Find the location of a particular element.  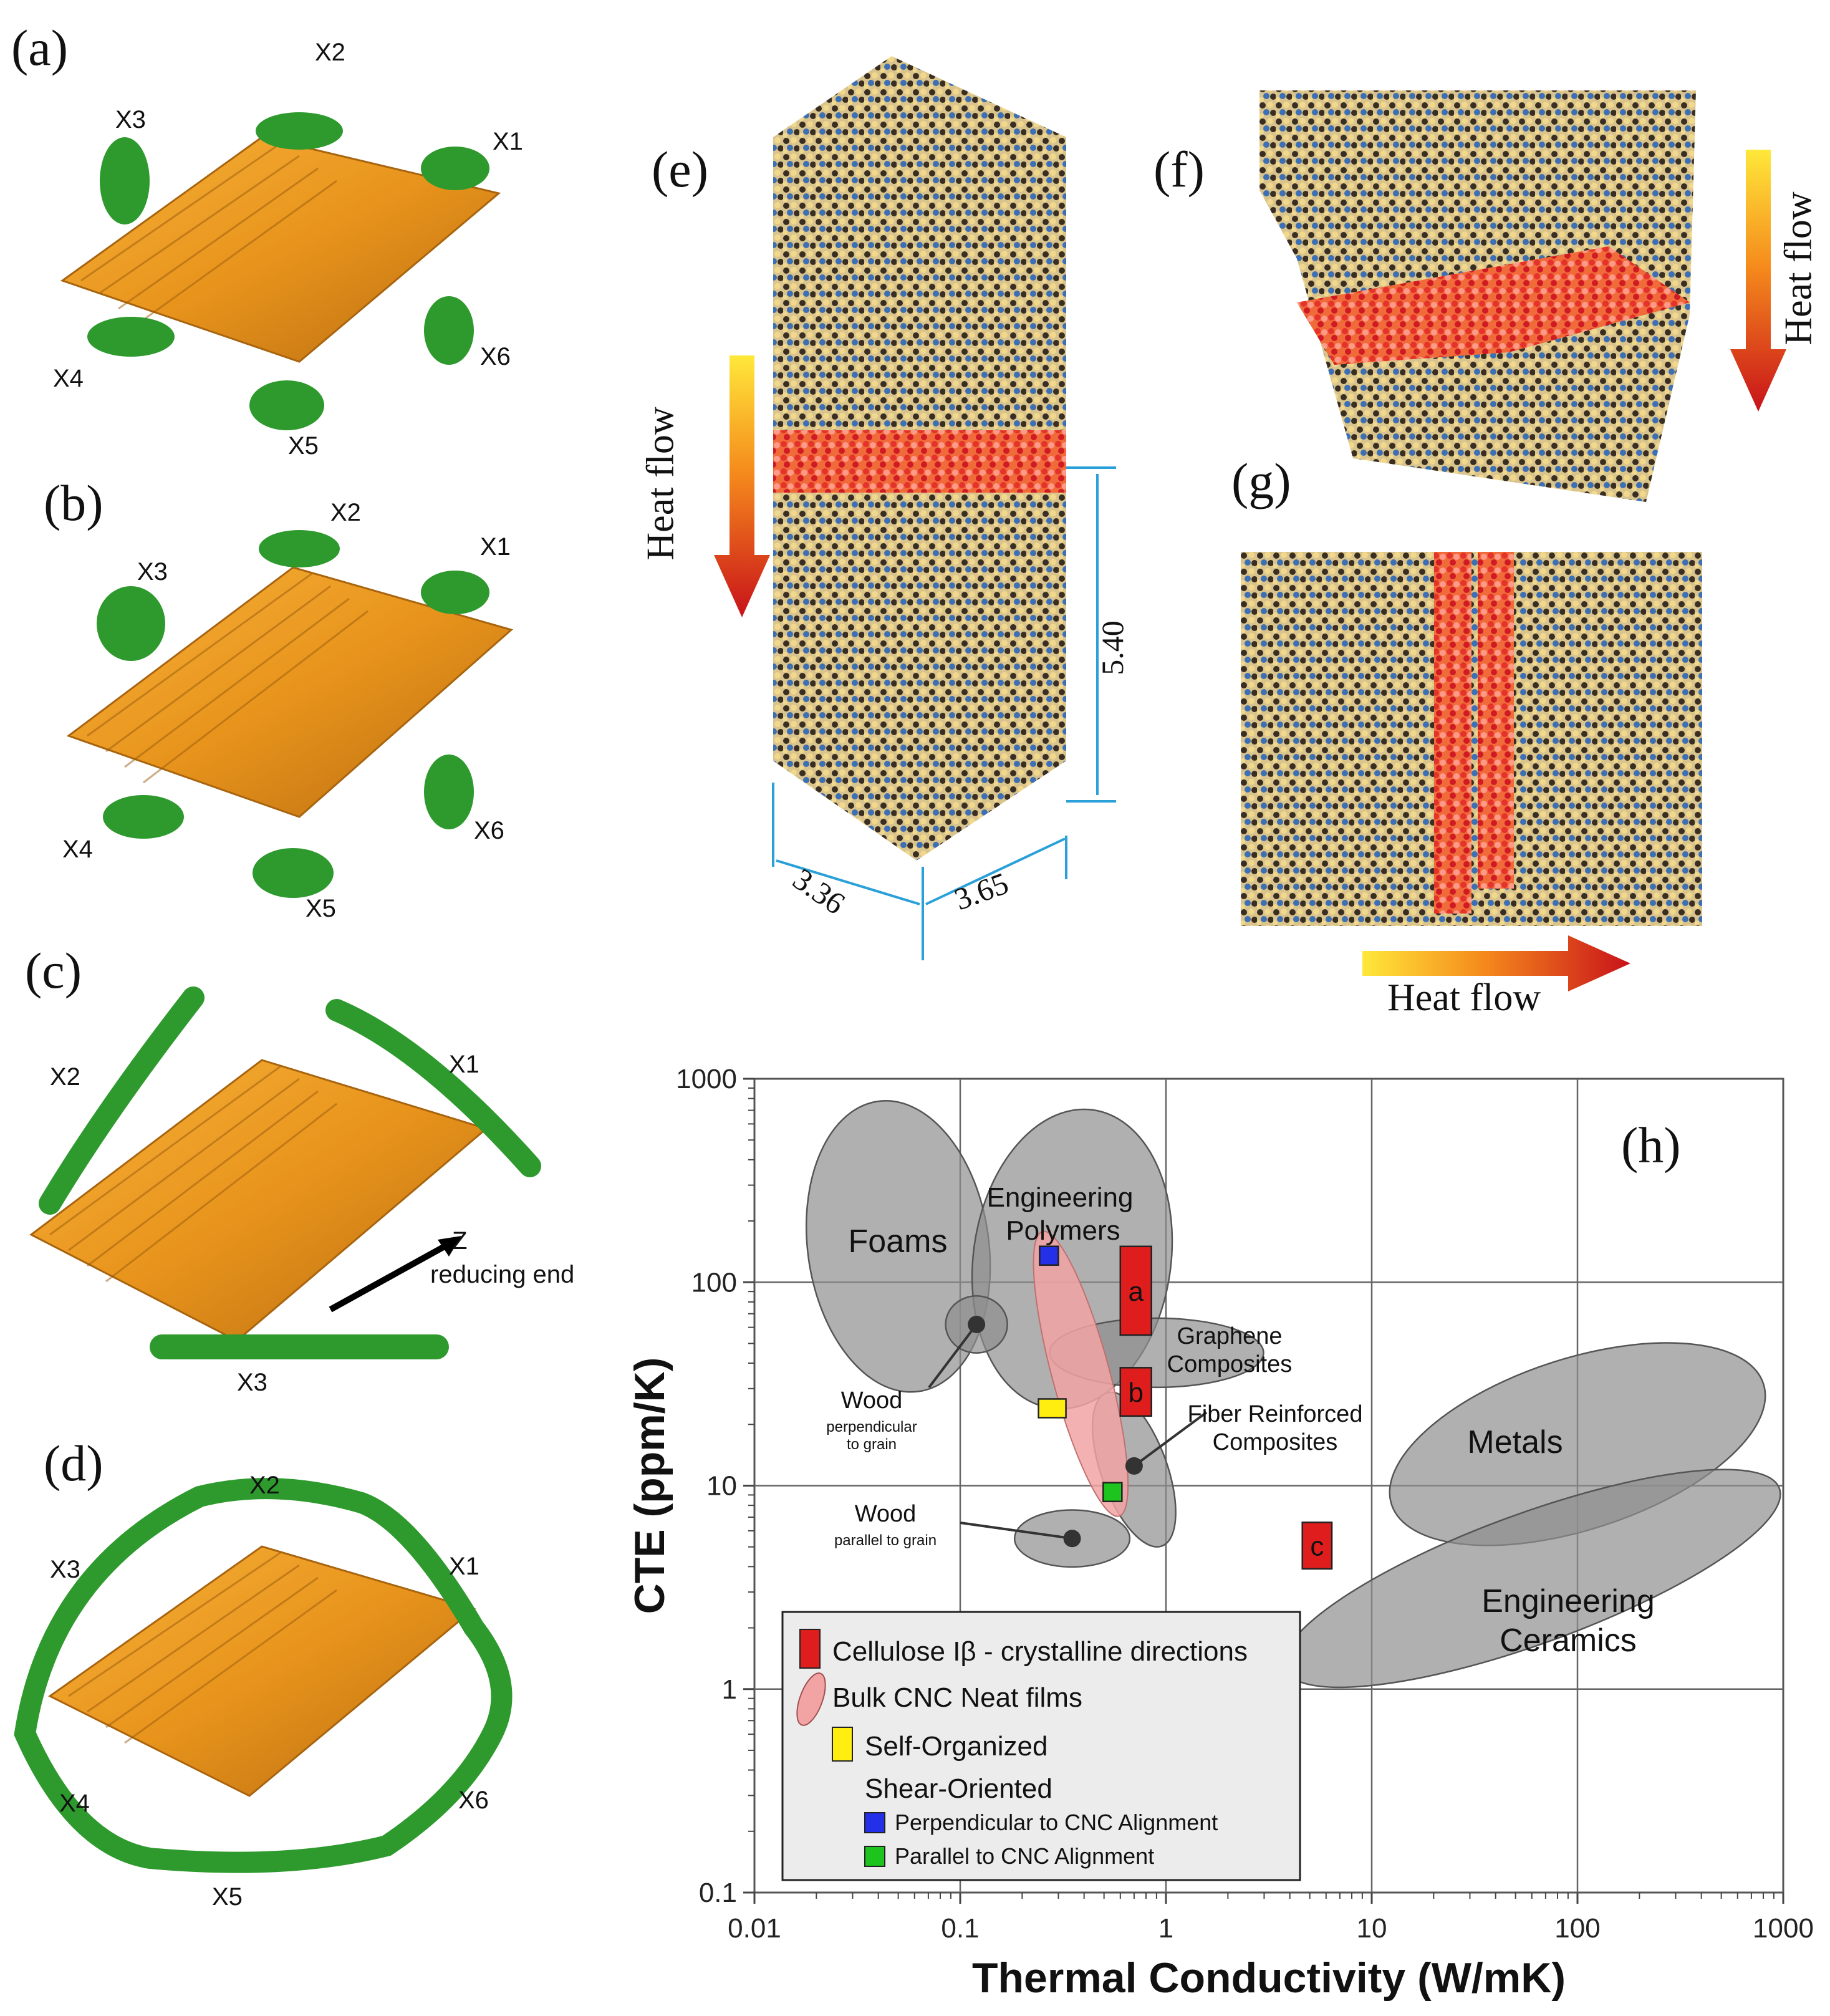

x-tick-label: 10 is located at coordinates (1372, 1928).